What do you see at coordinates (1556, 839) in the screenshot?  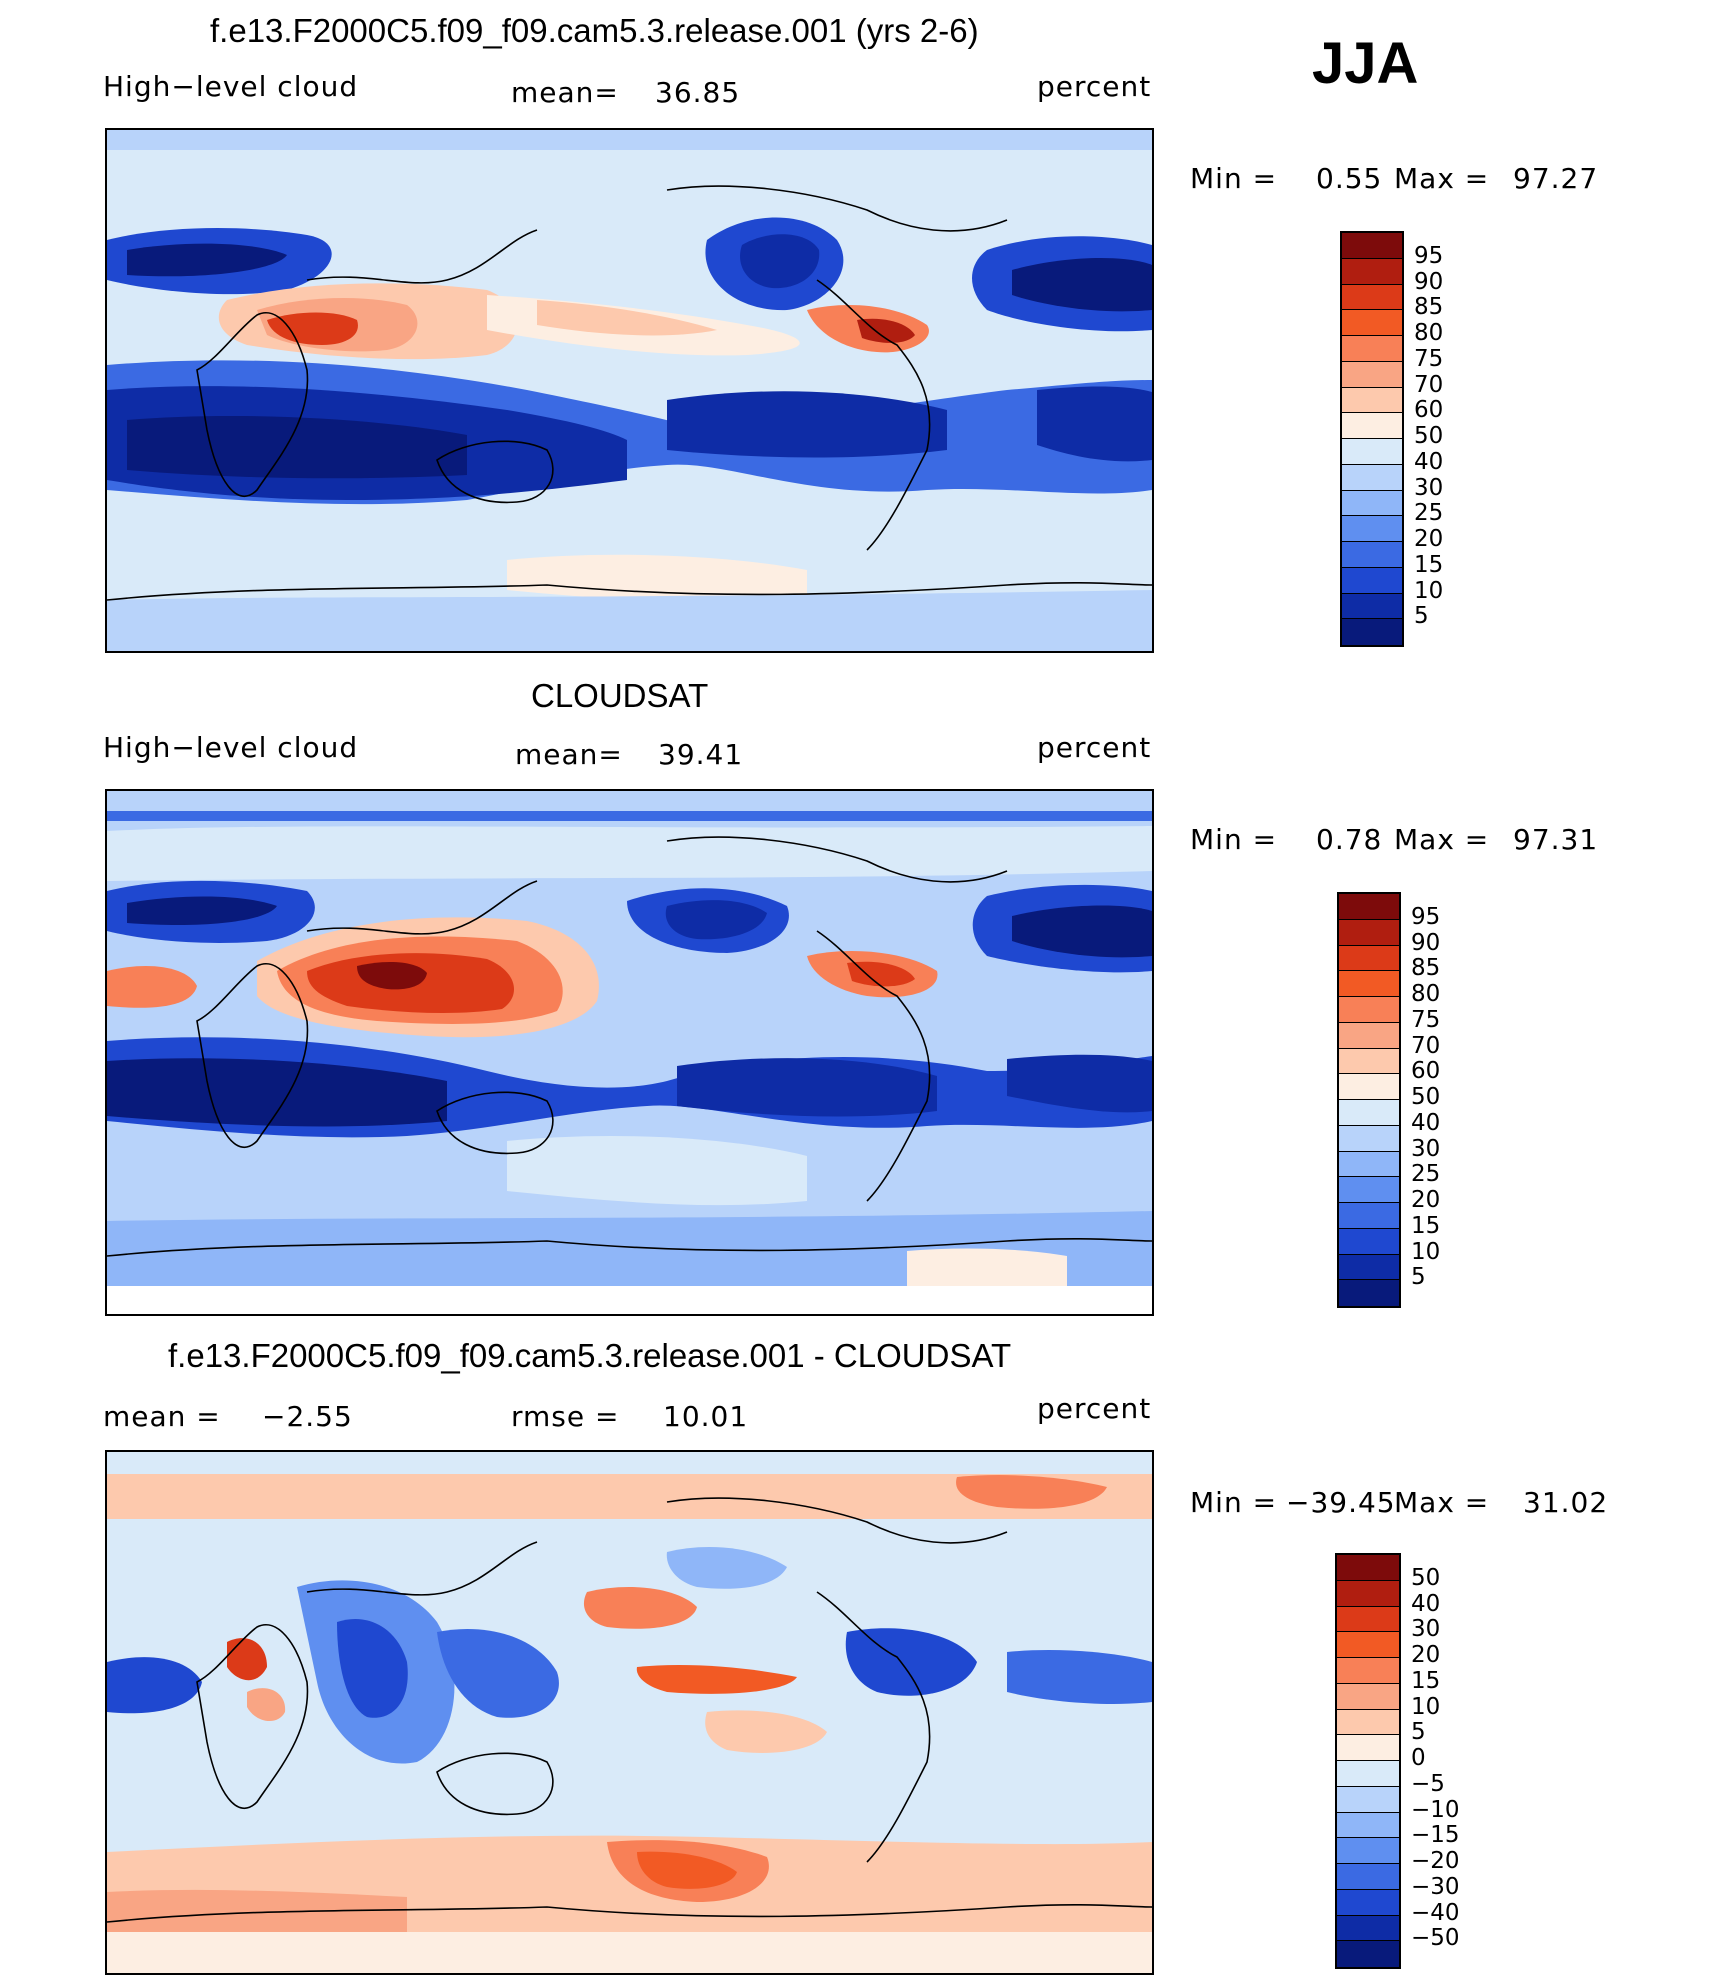 I see `panel2-max-value: 97.31` at bounding box center [1556, 839].